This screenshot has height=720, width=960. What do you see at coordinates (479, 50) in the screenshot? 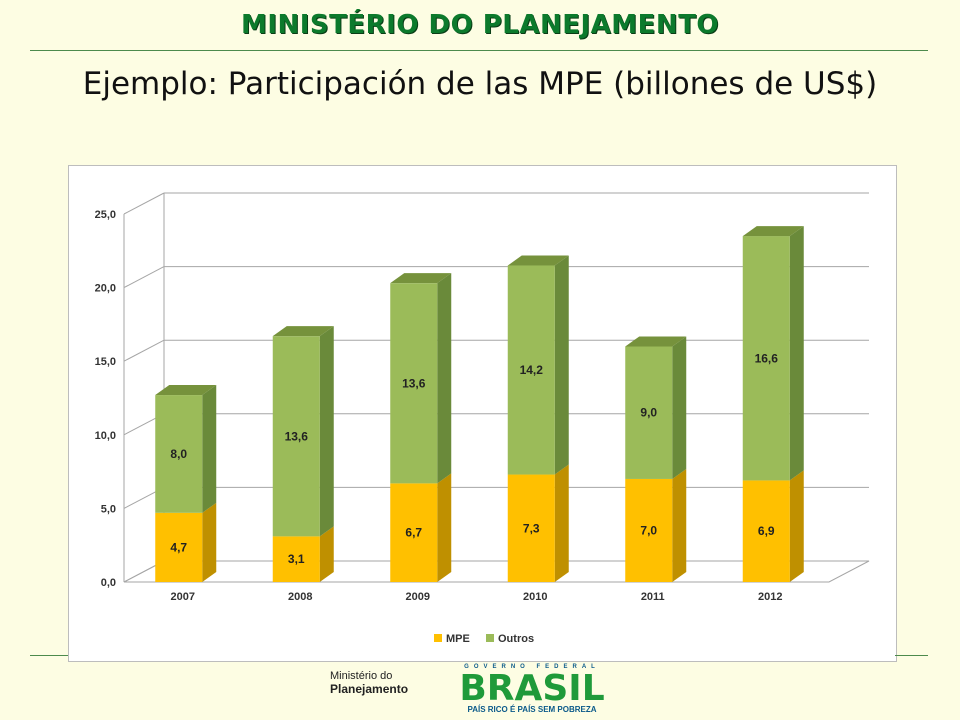
I see `header-divider` at bounding box center [479, 50].